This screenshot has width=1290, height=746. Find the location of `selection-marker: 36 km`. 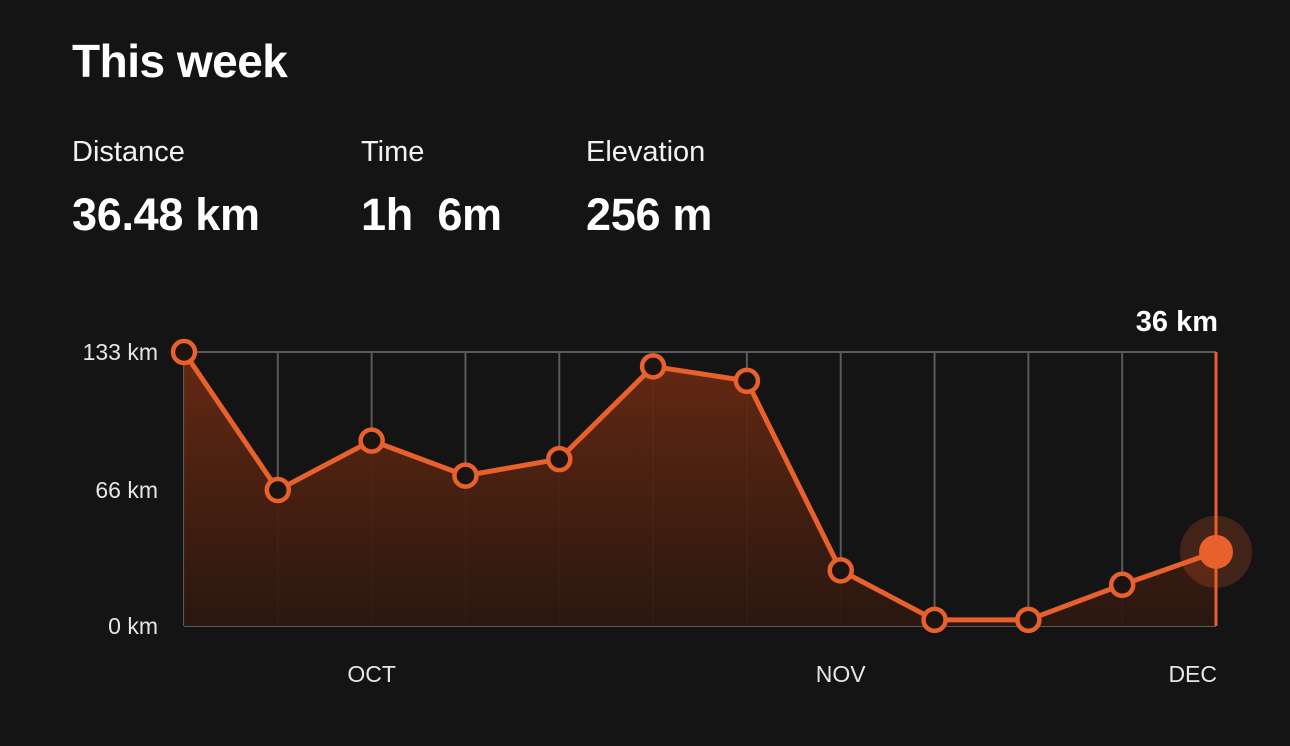

selection-marker: 36 km is located at coordinates (1194, 466).